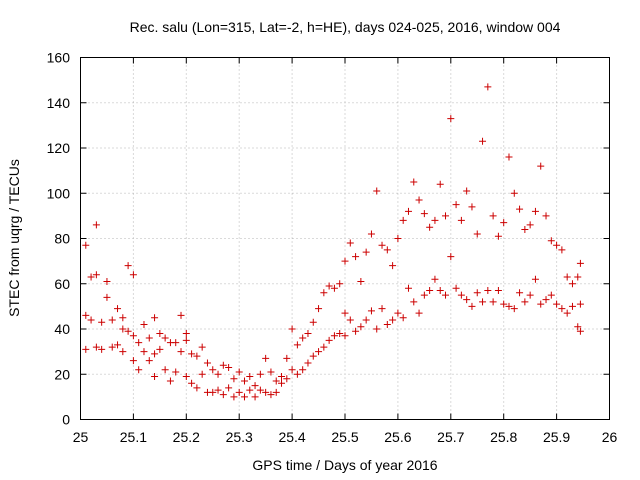 Image resolution: width=640 pixels, height=480 pixels. I want to click on y-tick-label: 80, so click(62, 239).